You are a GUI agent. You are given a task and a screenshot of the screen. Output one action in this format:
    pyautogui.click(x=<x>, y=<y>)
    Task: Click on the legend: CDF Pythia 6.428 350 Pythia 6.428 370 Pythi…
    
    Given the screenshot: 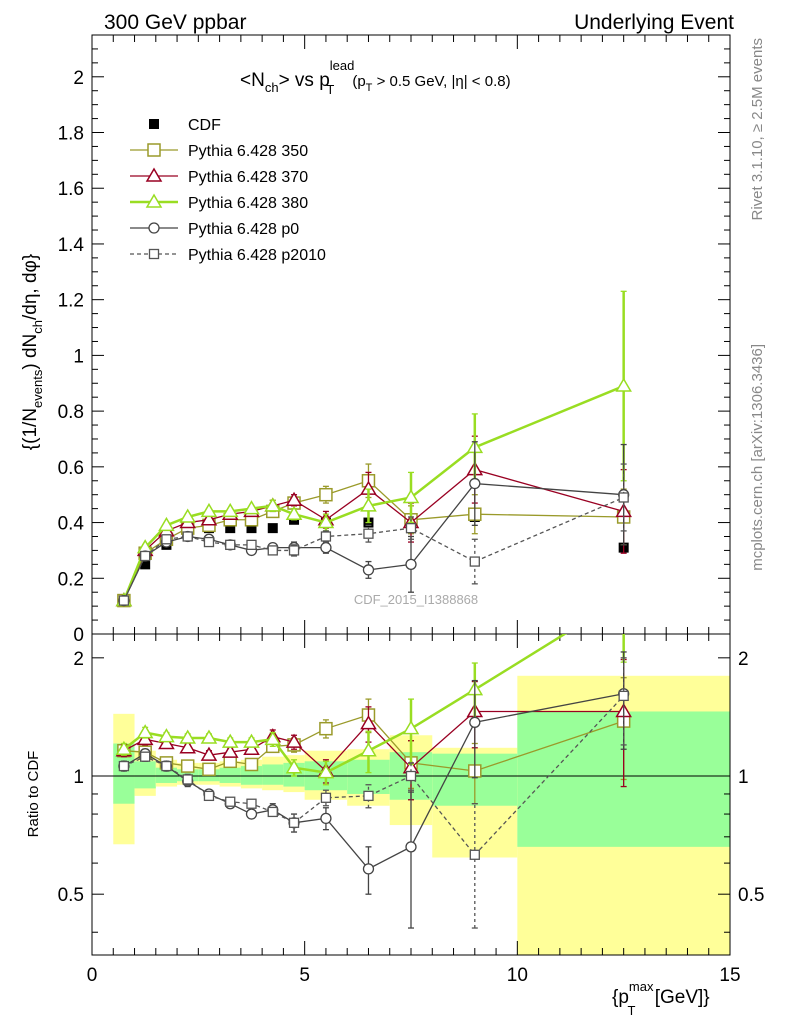 What is the action you would take?
    pyautogui.click(x=228, y=190)
    